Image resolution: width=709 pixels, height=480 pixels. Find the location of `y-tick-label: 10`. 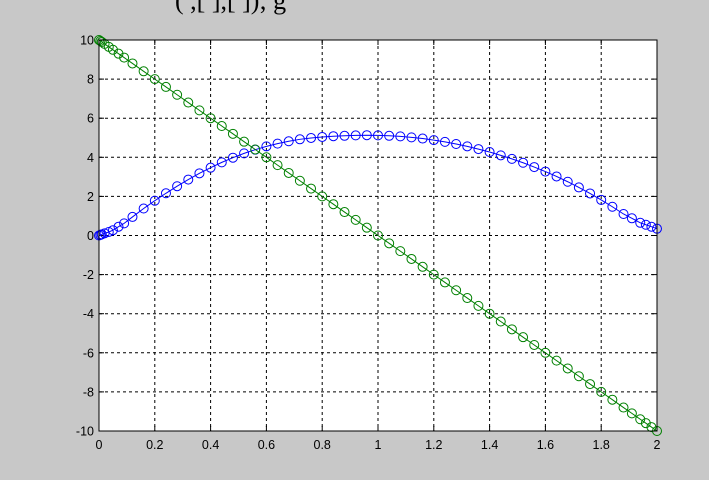

y-tick-label: 10 is located at coordinates (87, 41).